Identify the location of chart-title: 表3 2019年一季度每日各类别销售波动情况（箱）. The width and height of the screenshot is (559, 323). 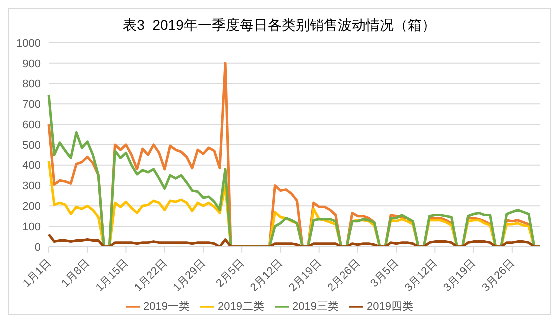
(279, 25).